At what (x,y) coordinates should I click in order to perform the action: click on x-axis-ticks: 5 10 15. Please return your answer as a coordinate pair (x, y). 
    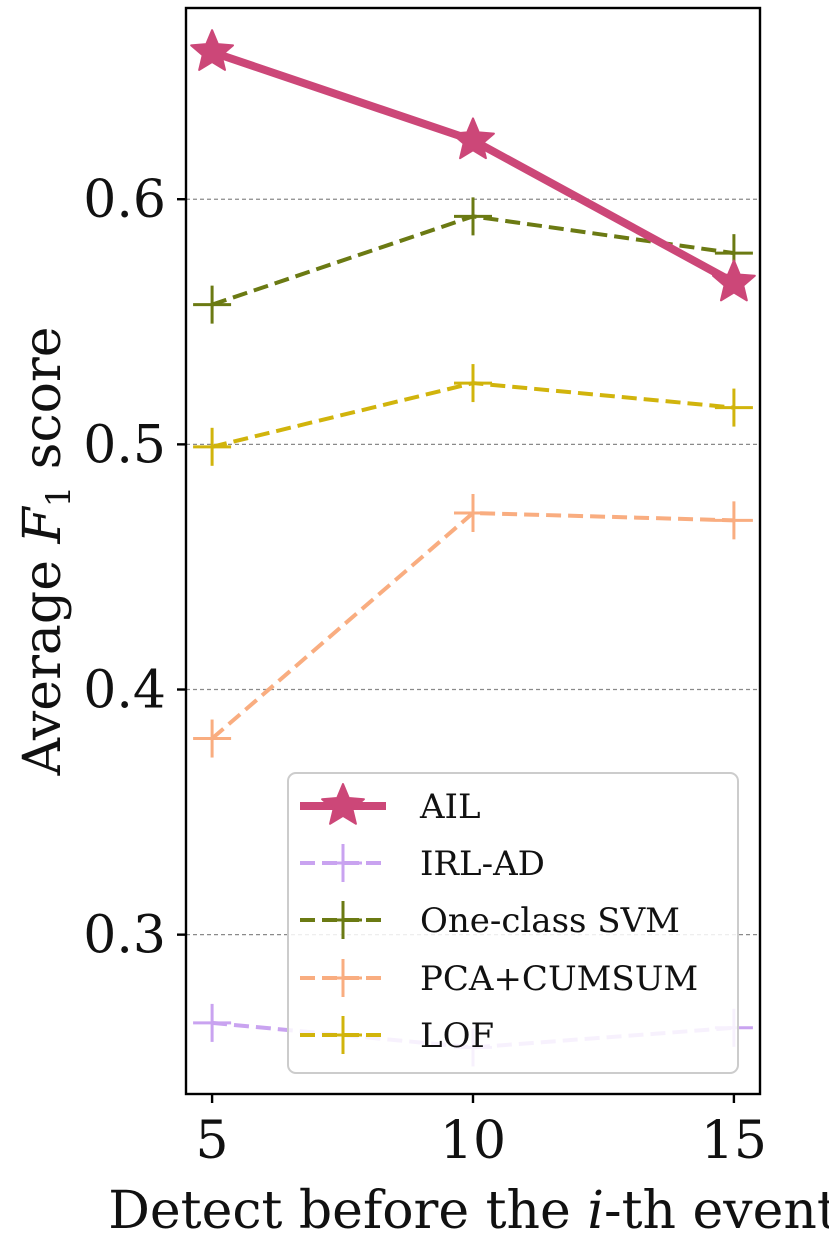
    Looking at the image, I should click on (481, 1132).